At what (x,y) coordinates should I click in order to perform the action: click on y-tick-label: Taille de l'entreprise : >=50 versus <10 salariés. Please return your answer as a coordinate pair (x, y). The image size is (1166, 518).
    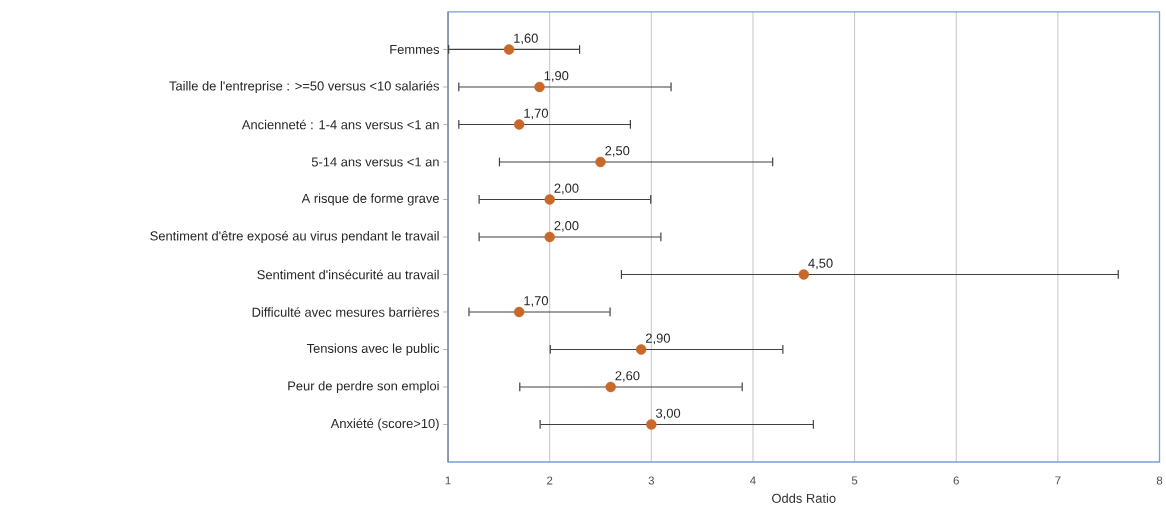
    Looking at the image, I should click on (304, 87).